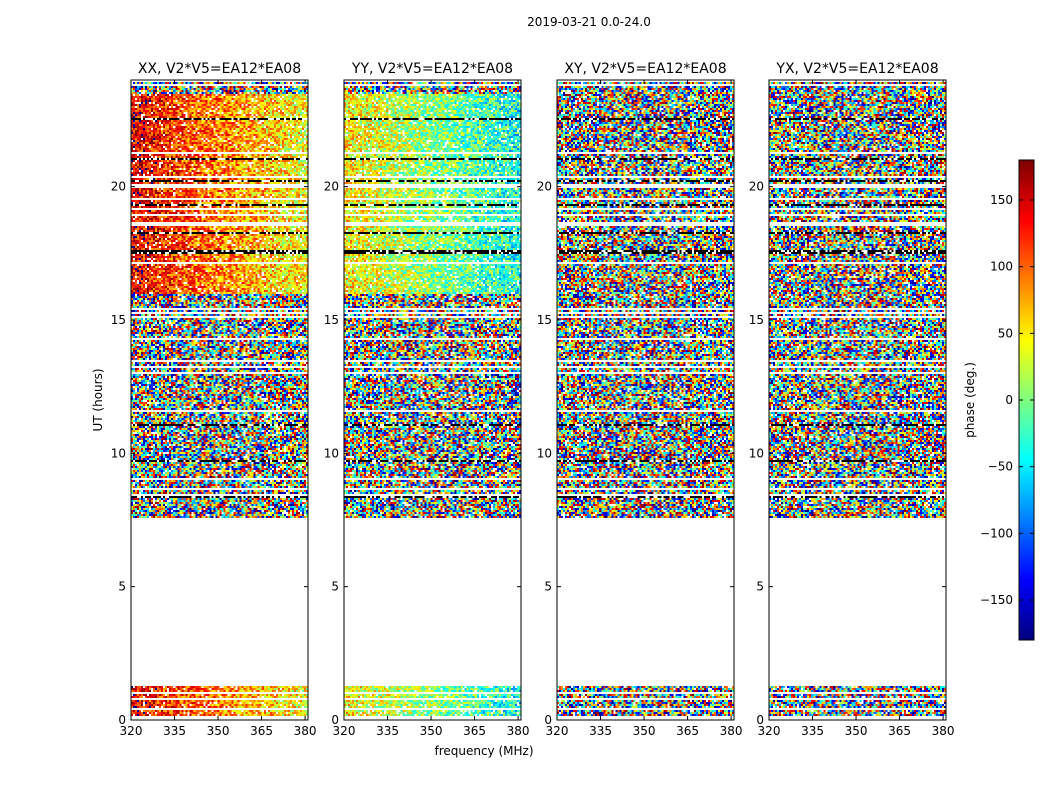  Describe the element at coordinates (483, 751) in the screenshot. I see `x-axis-label: frequency (MHz)` at that location.